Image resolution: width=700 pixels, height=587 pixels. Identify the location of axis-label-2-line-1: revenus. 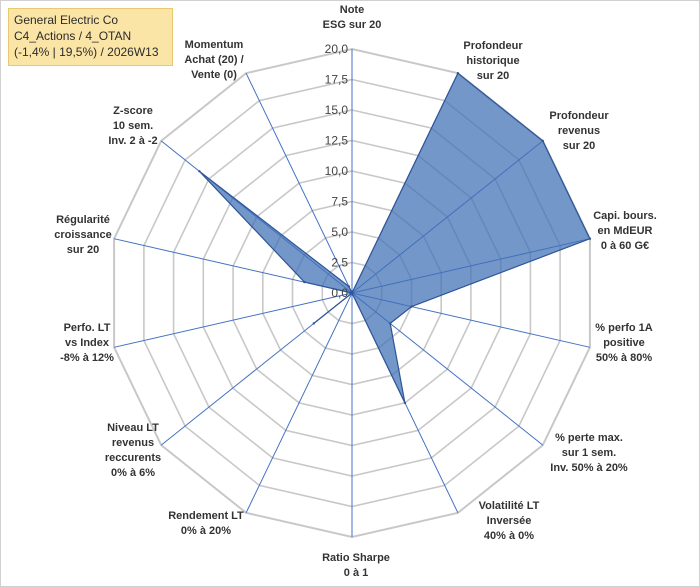
(579, 131).